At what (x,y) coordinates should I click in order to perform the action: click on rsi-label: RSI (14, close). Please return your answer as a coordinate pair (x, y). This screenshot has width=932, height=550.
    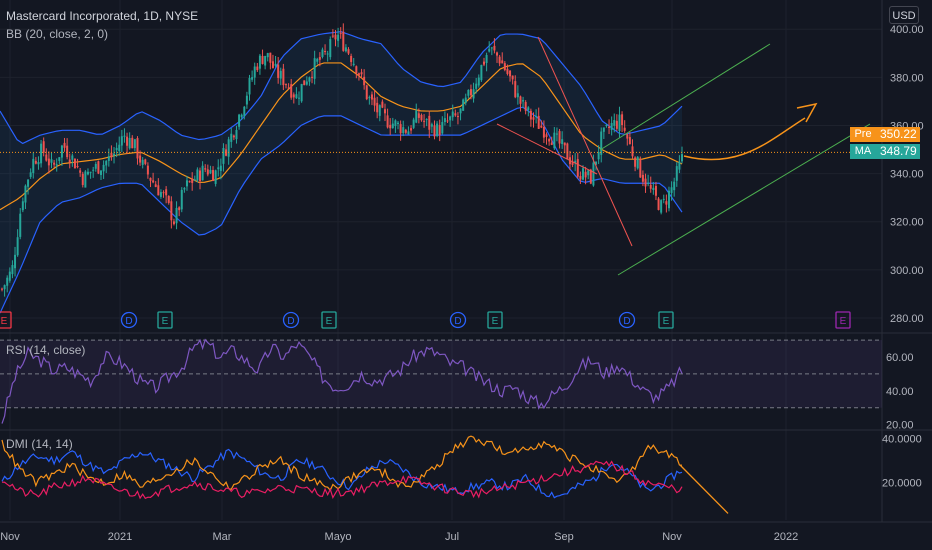
    Looking at the image, I should click on (46, 350).